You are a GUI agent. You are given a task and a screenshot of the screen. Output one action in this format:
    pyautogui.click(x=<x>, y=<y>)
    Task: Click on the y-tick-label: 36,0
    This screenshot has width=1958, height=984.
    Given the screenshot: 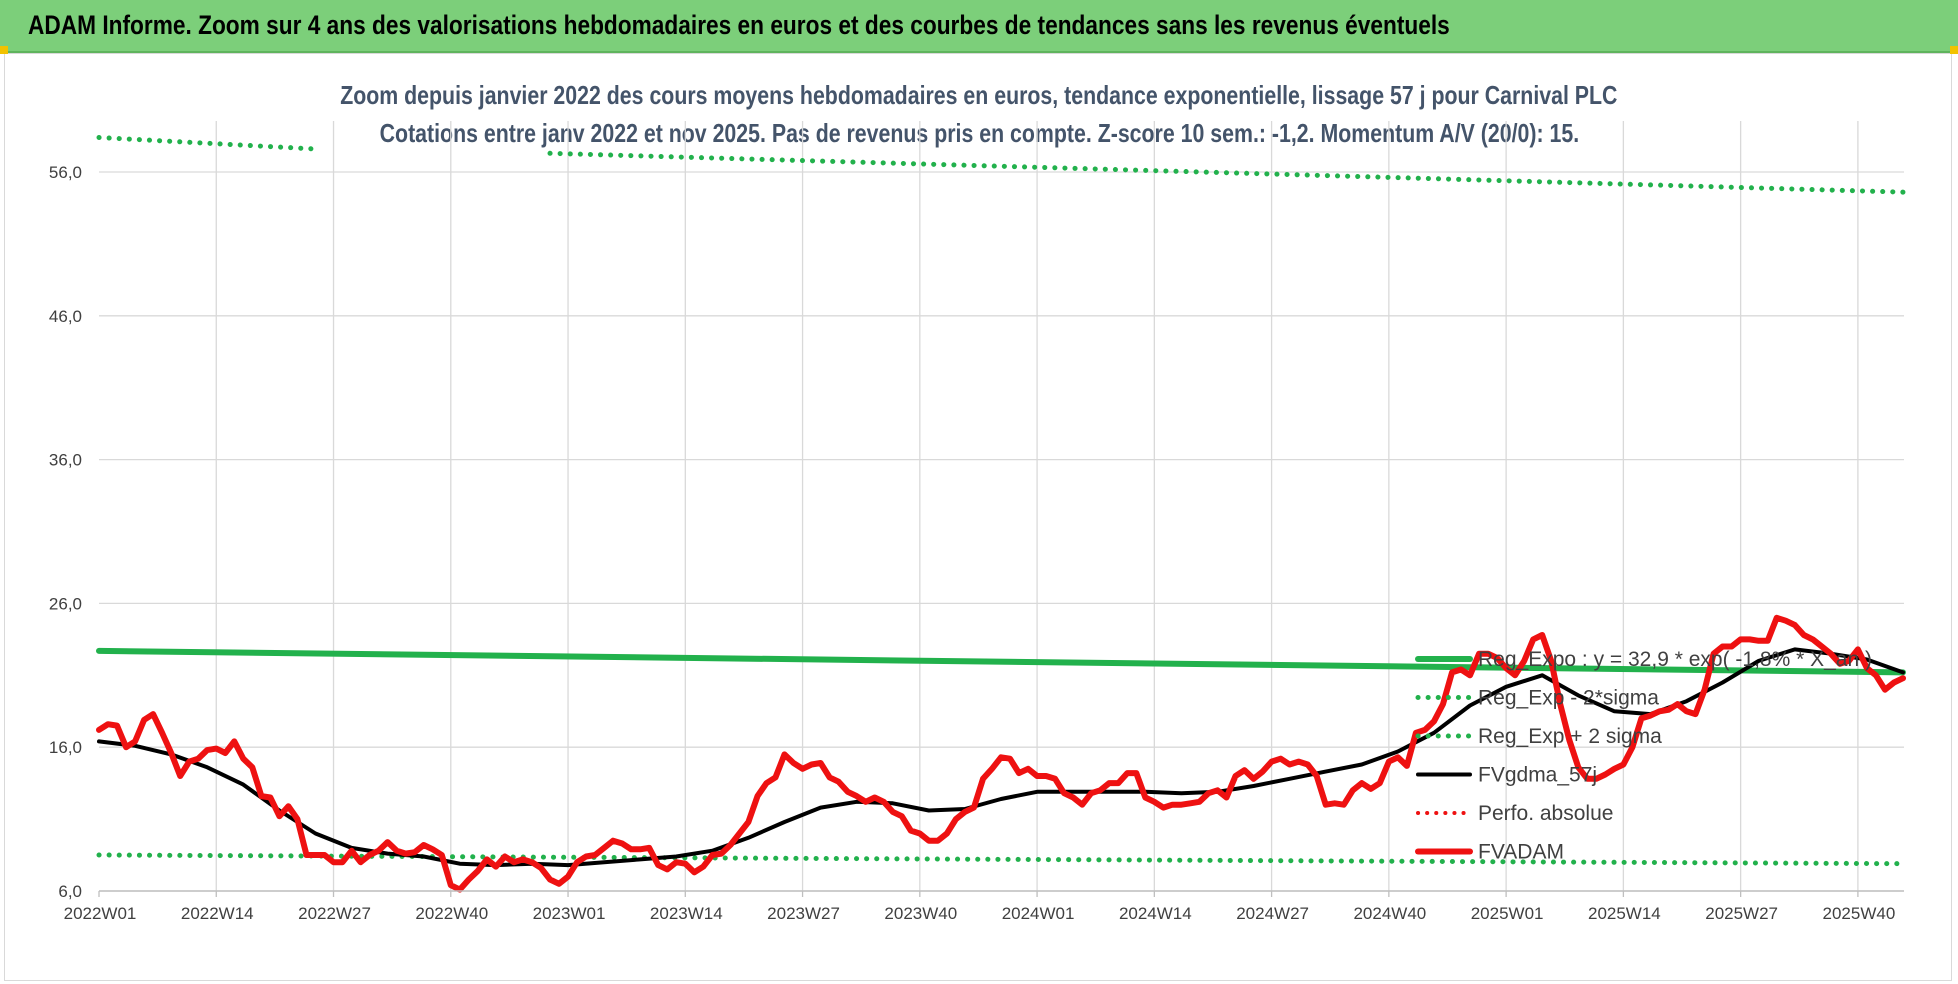 What is the action you would take?
    pyautogui.click(x=65, y=460)
    